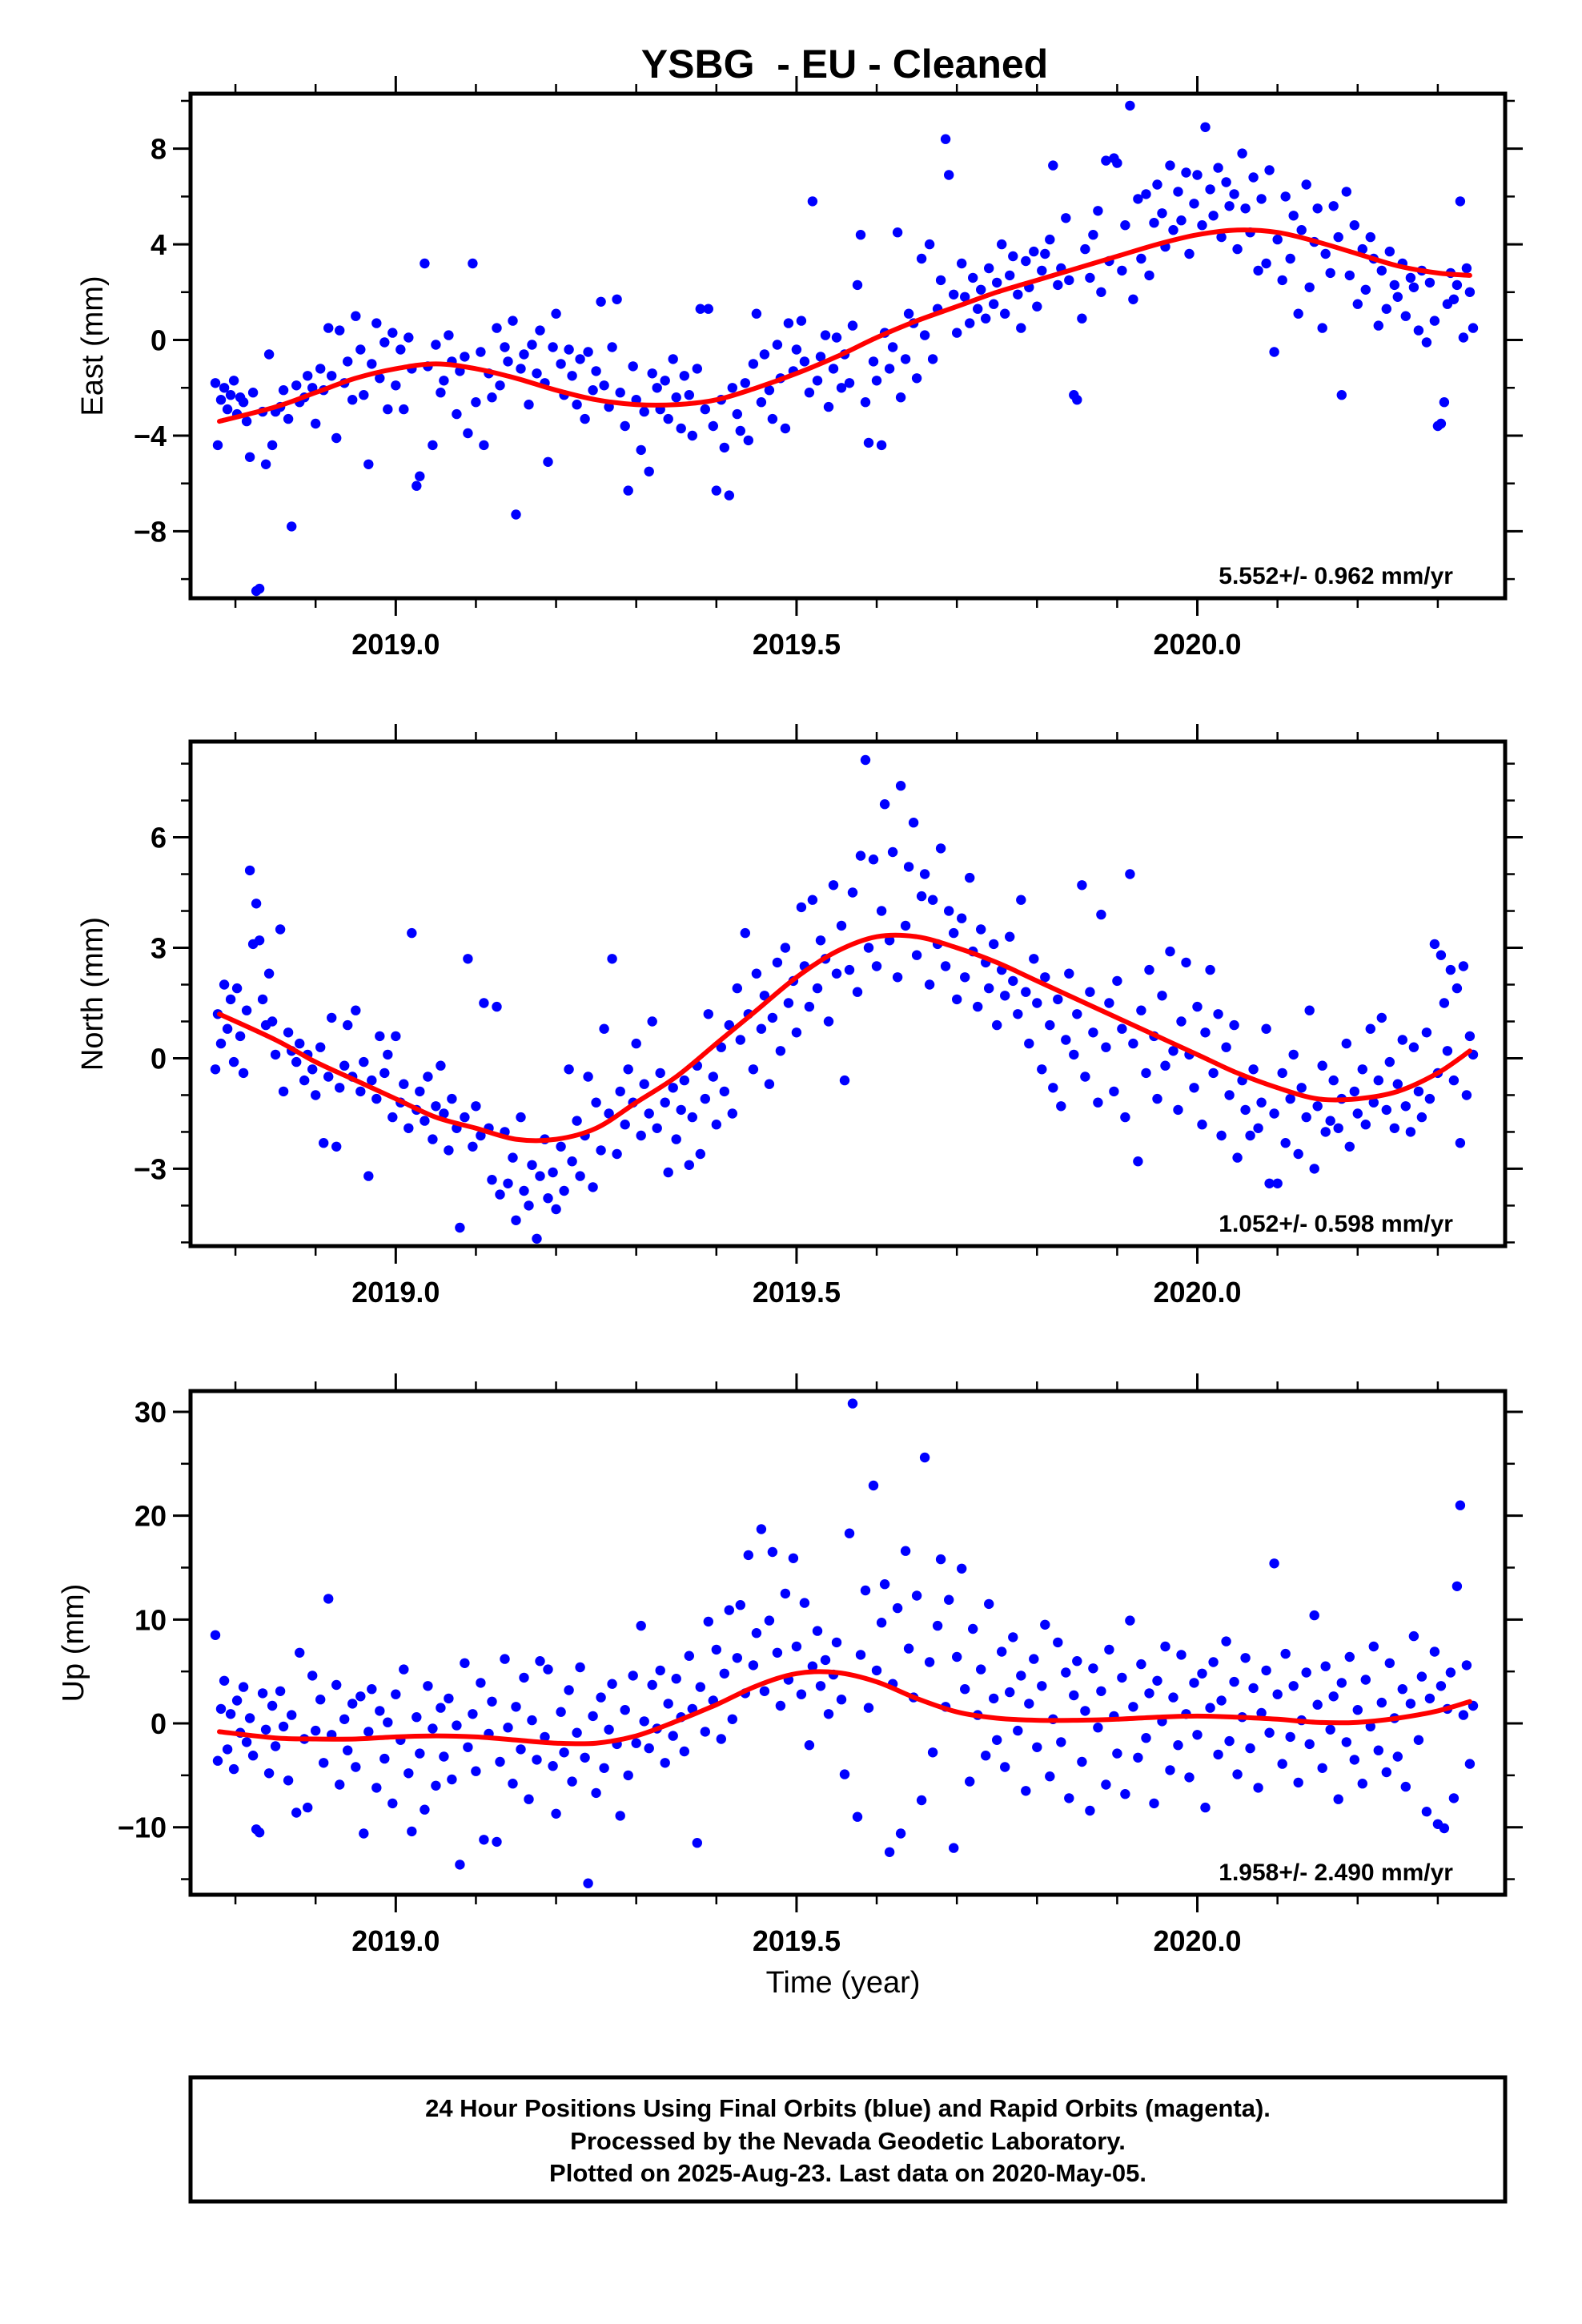 This screenshot has width=1582, height=2324. What do you see at coordinates (151, 1619) in the screenshot?
I see `up-y-tick-label: 10` at bounding box center [151, 1619].